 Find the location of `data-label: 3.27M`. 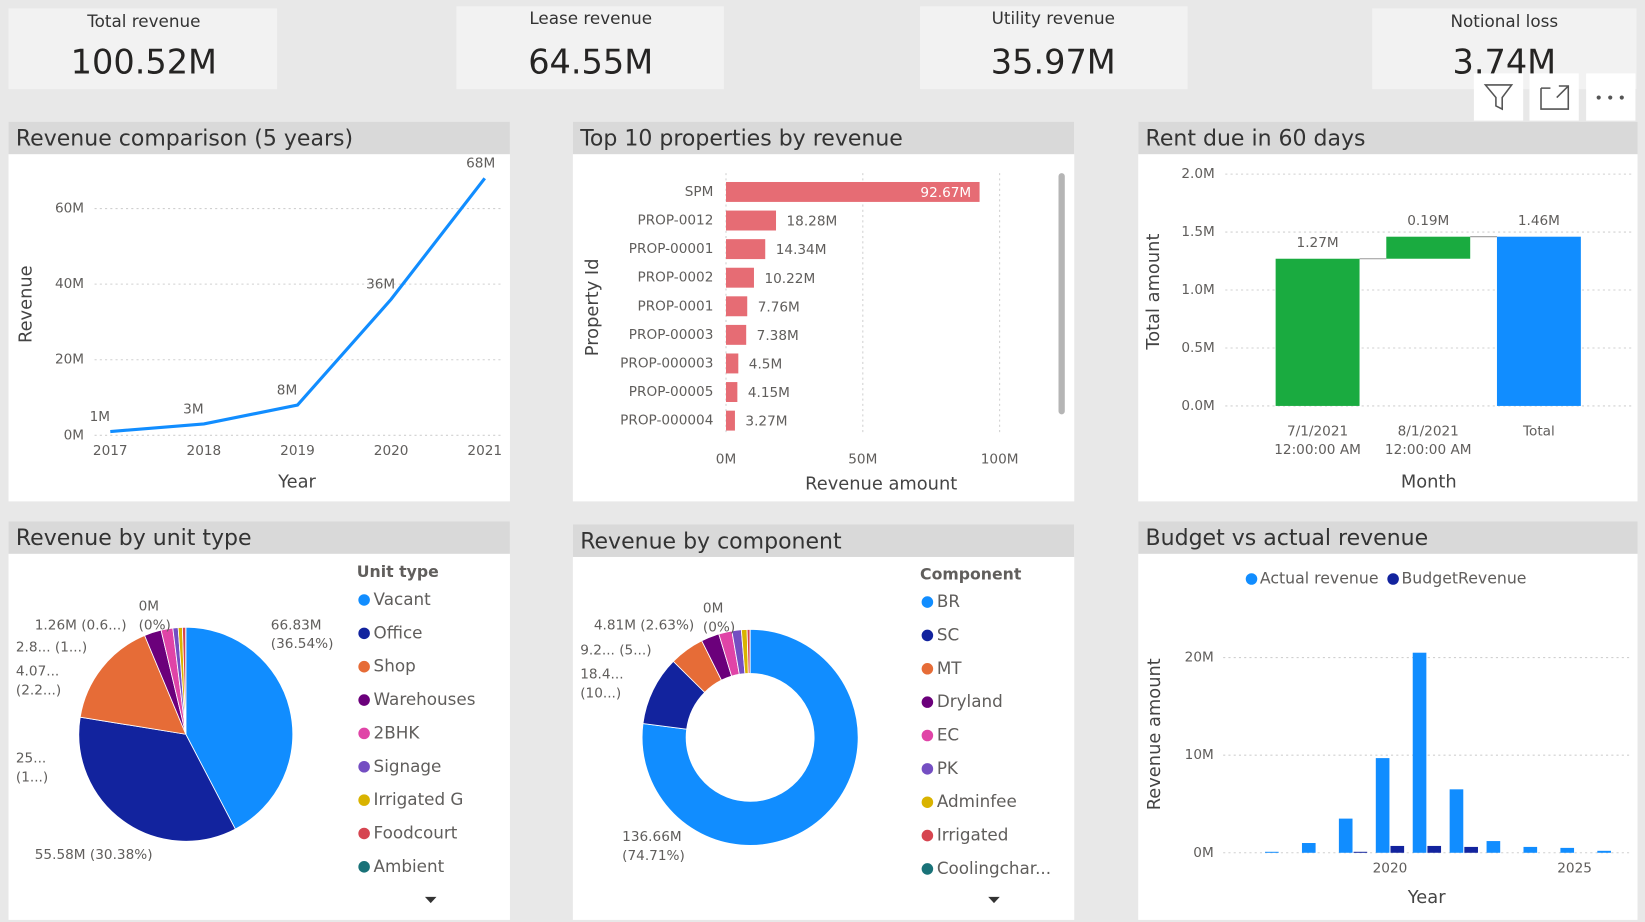

data-label: 3.27M is located at coordinates (766, 422).